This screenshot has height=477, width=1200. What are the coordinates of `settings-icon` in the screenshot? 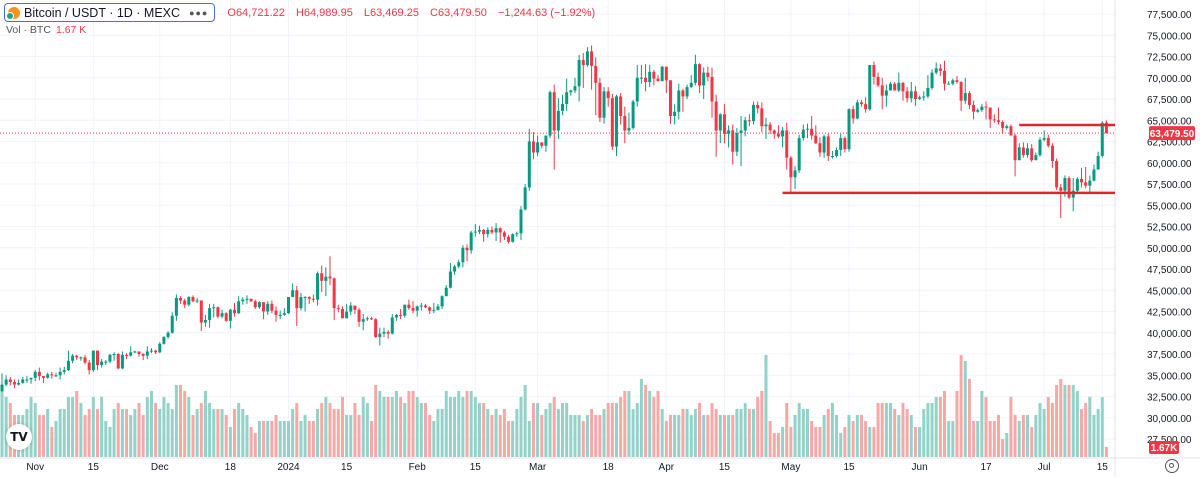 It's located at (1172, 466).